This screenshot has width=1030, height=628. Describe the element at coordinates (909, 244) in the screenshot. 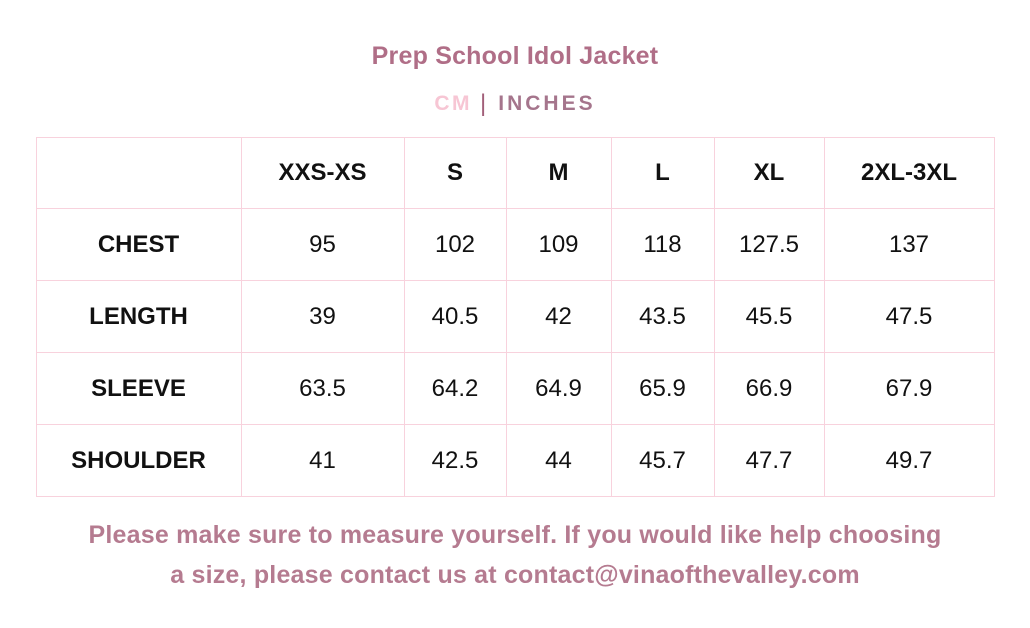

I see `cell-chest-2xl-3xl: 137` at that location.